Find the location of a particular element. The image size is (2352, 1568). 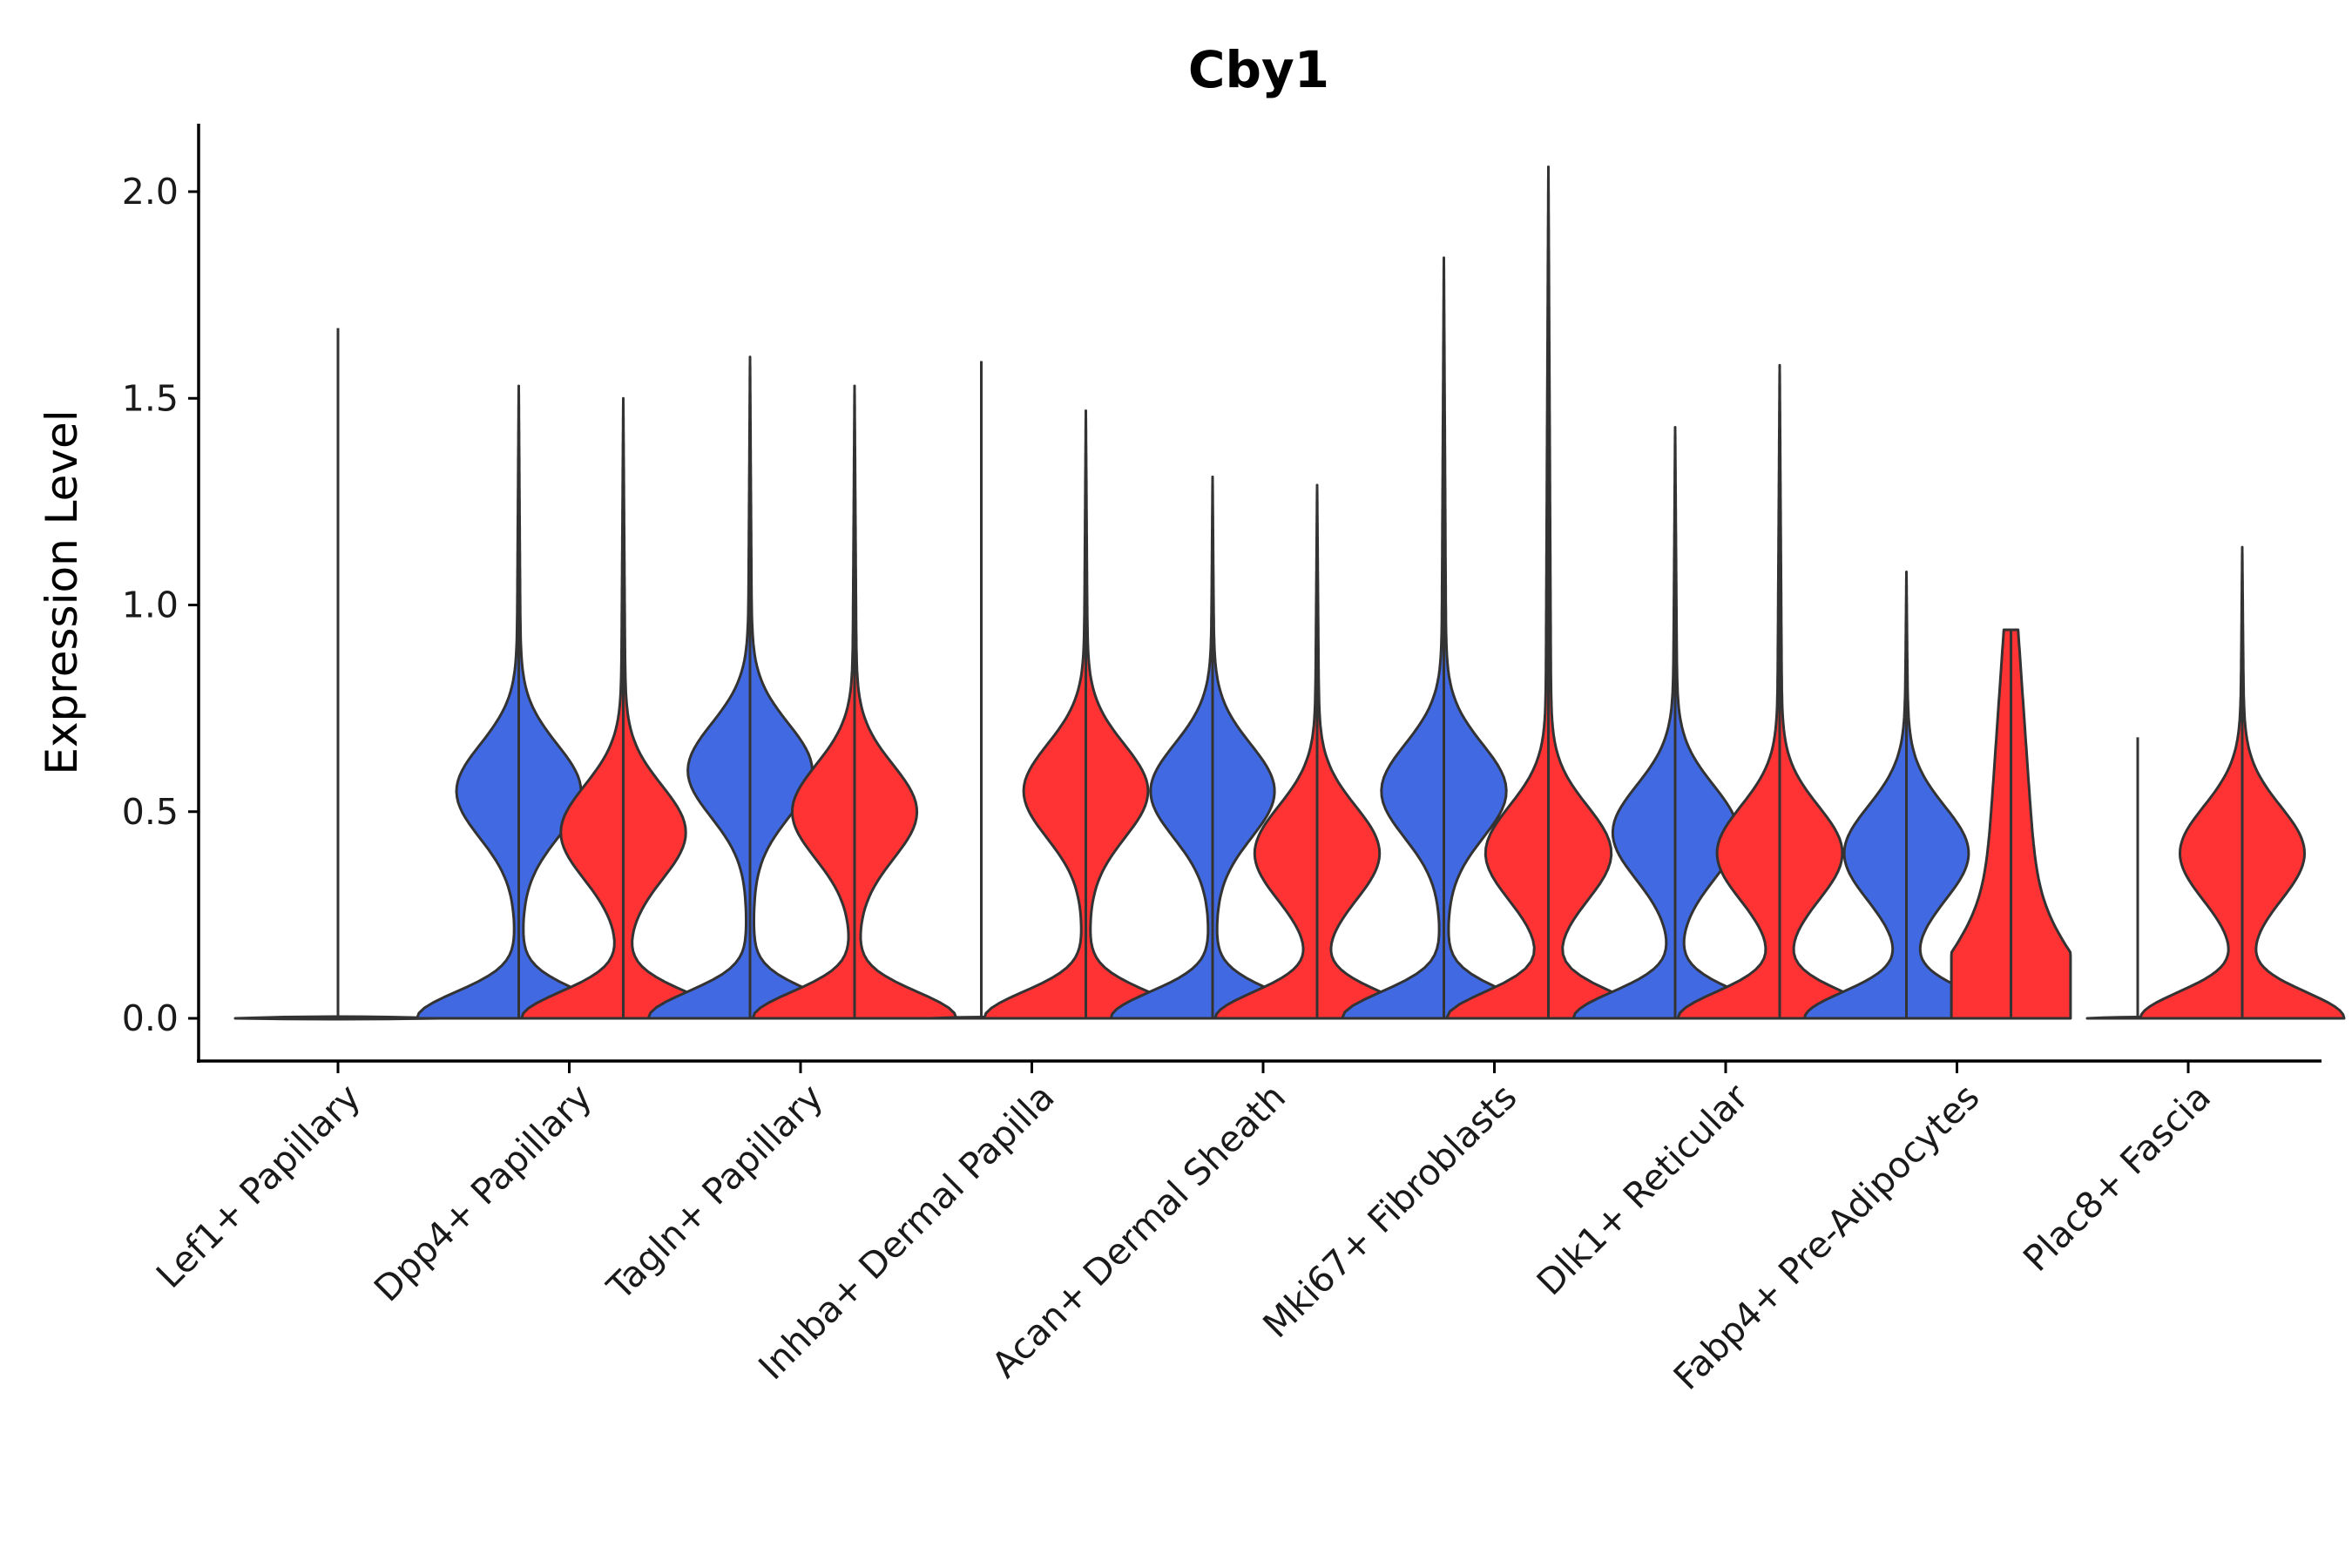

x-tick-label: Mki67+ Fibroblasts is located at coordinates (1390, 1211).